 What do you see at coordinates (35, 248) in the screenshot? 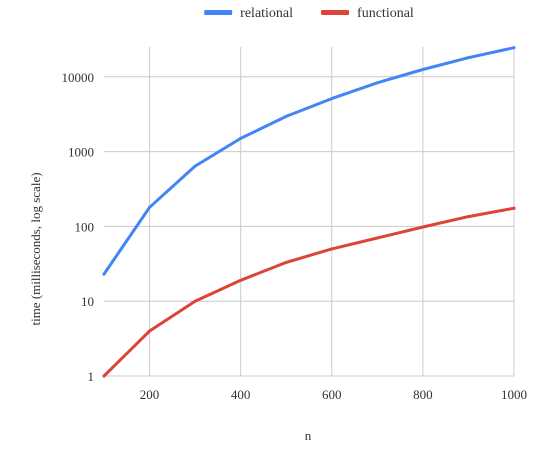
I see `y-axis-title: time (milliseconds, log scale)` at bounding box center [35, 248].